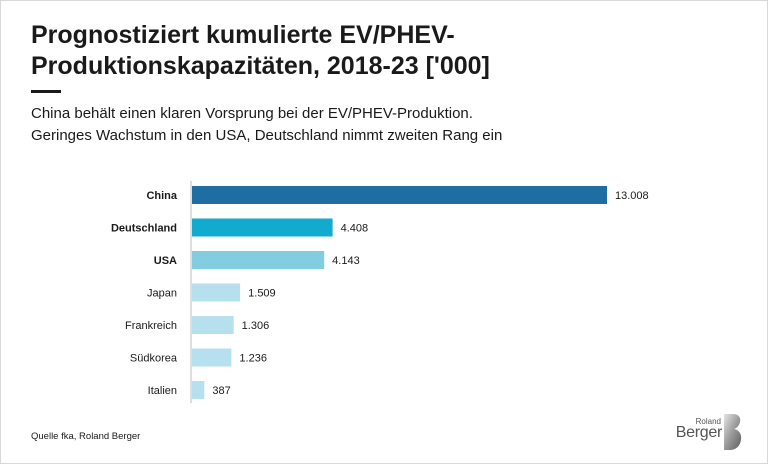  What do you see at coordinates (699, 432) in the screenshot?
I see `logo-text-berger: Berger` at bounding box center [699, 432].